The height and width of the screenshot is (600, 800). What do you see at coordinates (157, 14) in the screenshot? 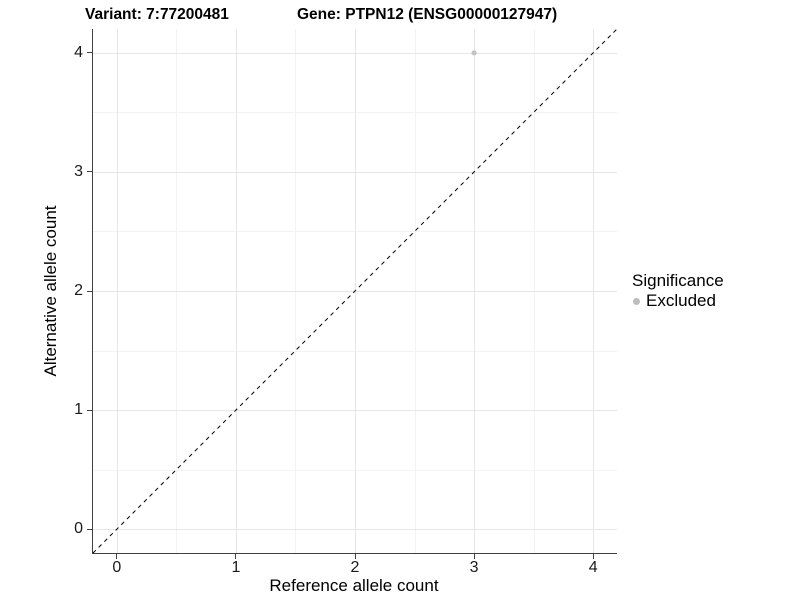
I see `plot-title-variant: Variant: 7:77200481` at bounding box center [157, 14].